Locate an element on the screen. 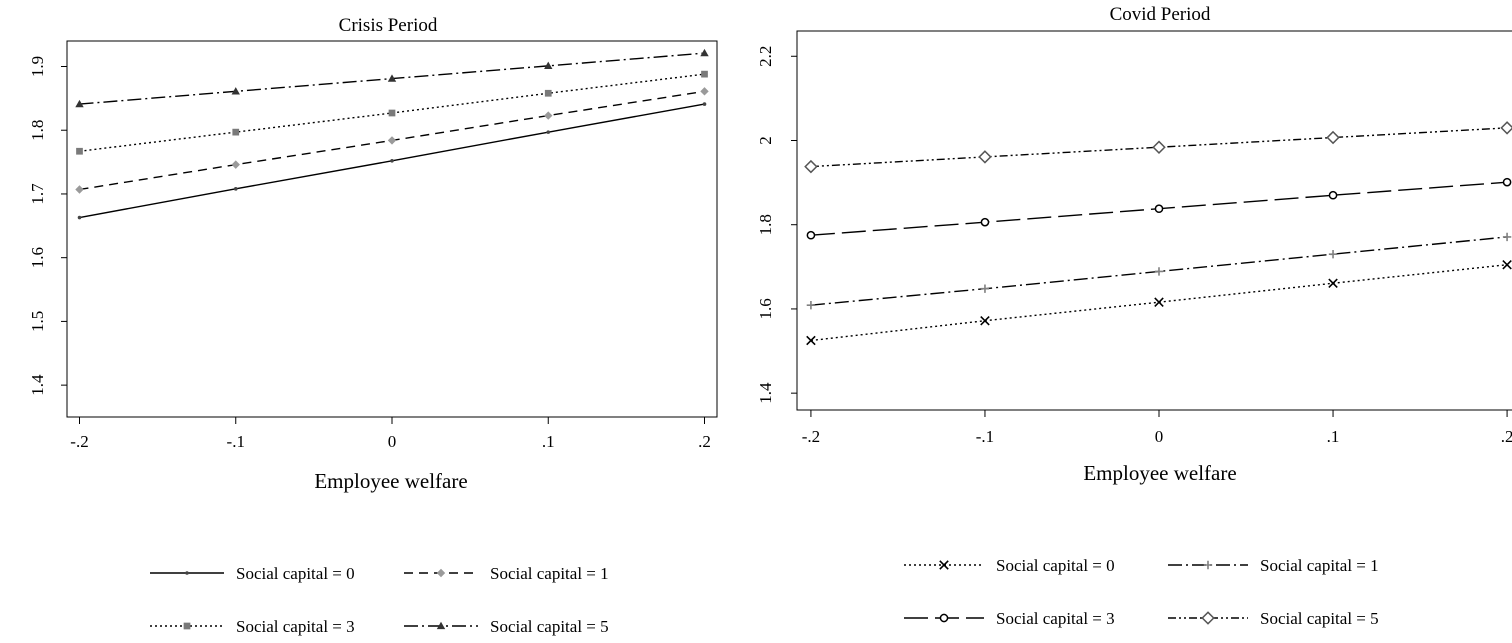 Image resolution: width=1512 pixels, height=643 pixels. chart-title: Crisis Period is located at coordinates (388, 25).